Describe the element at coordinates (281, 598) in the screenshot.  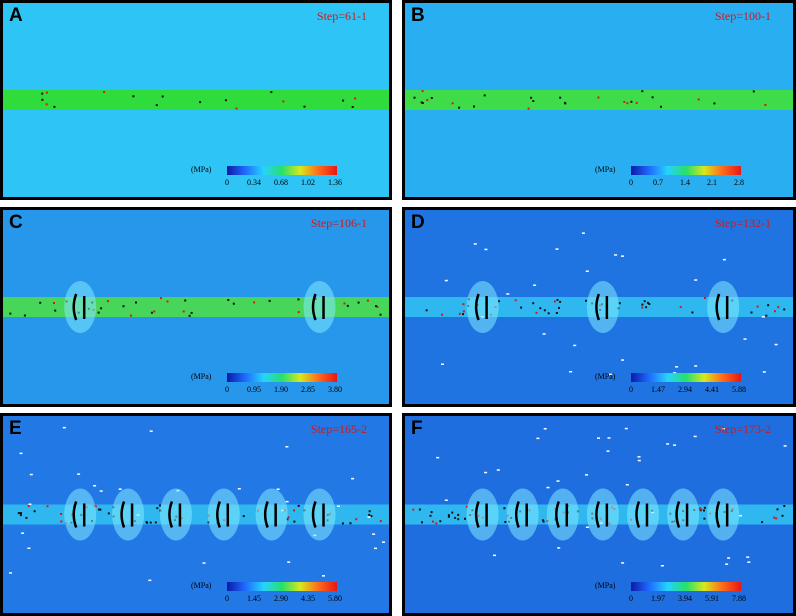
I see `colorbar-tick: 2.90` at that location.